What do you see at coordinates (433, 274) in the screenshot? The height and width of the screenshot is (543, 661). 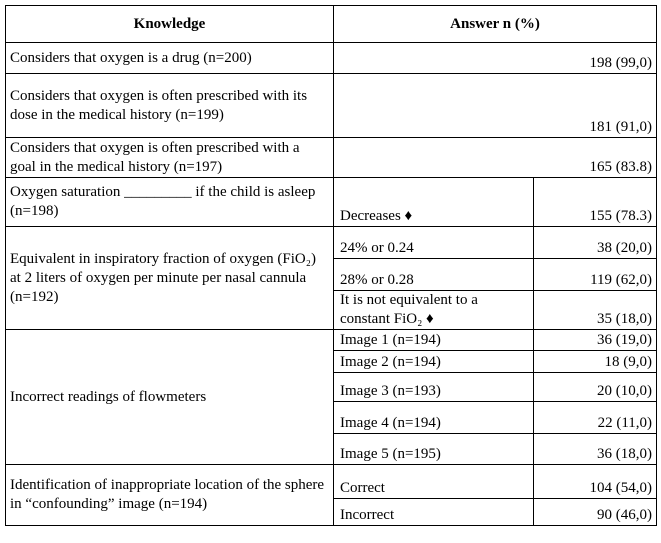 I see `option-cell: 28% or 0.28` at bounding box center [433, 274].